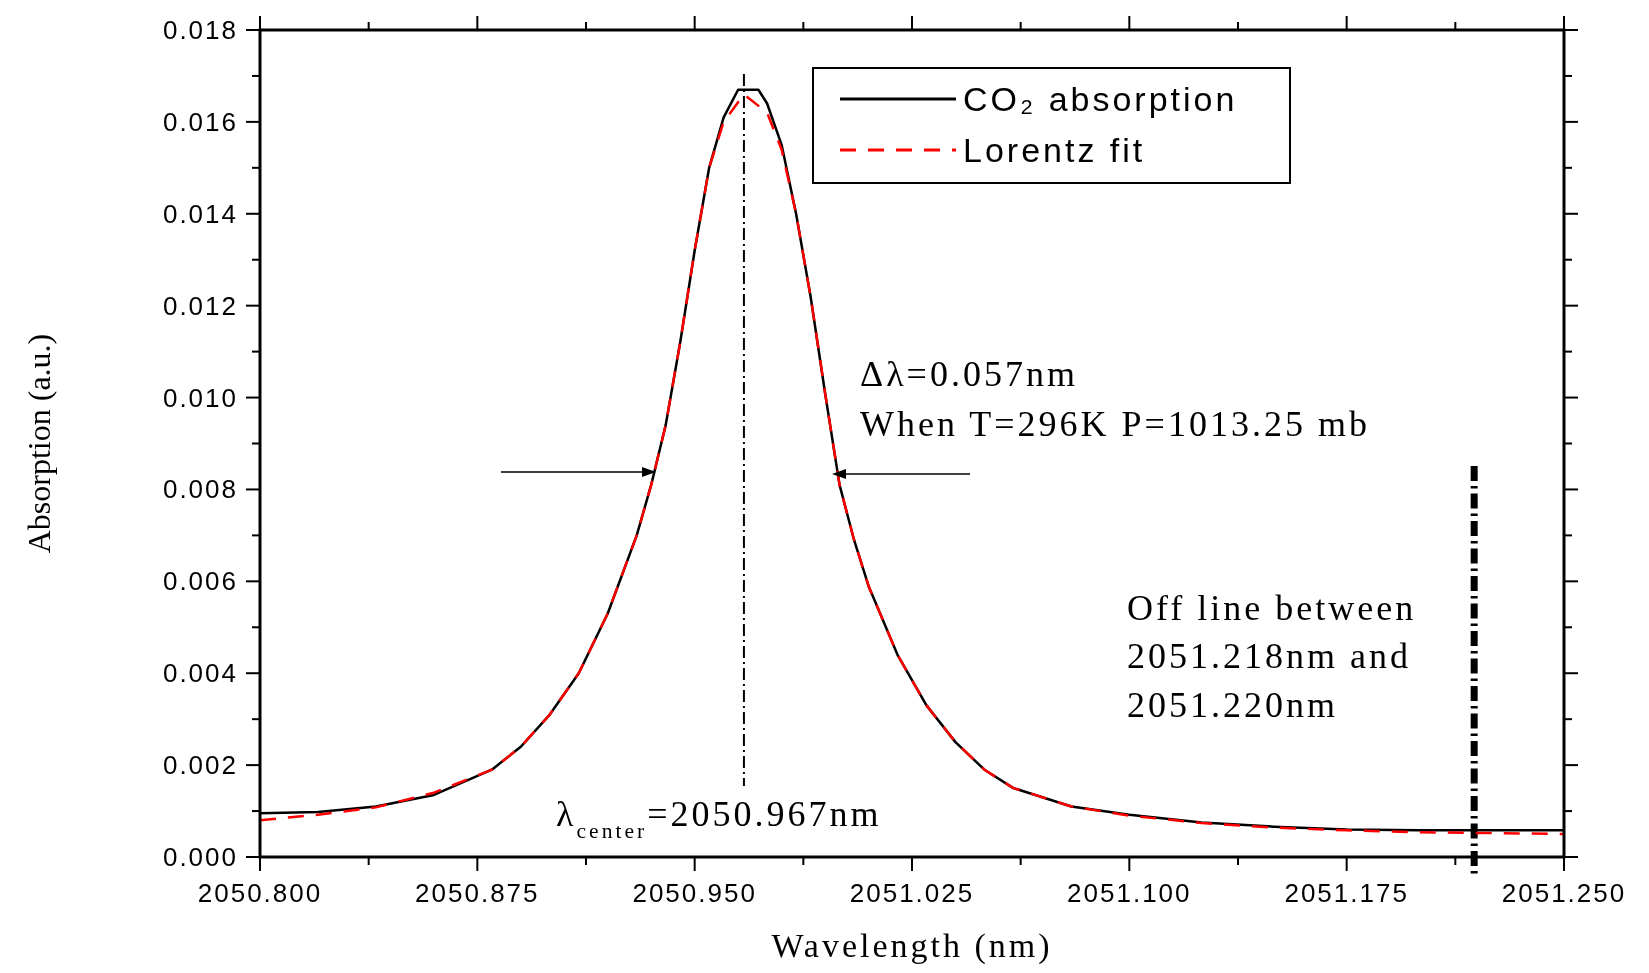 This screenshot has height=973, width=1649. Describe the element at coordinates (477, 893) in the screenshot. I see `x-tick-label: 2050.875` at that location.